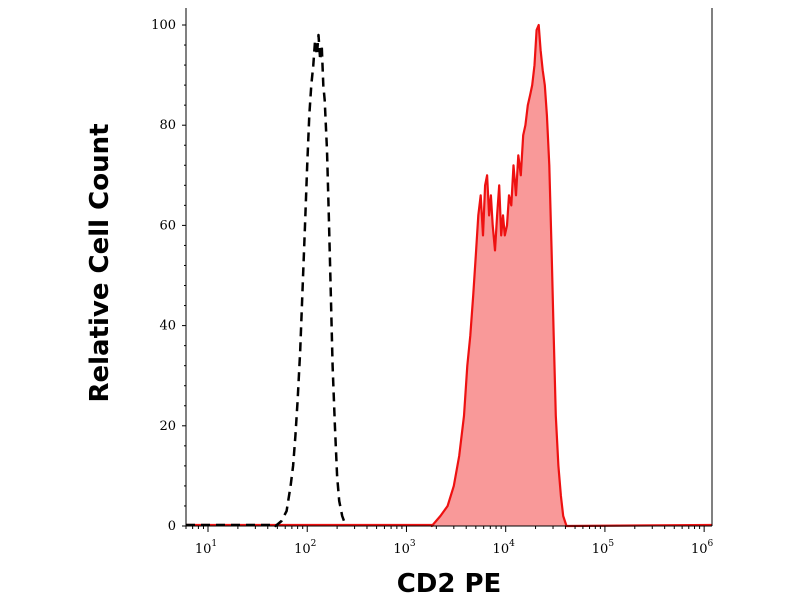 The width and height of the screenshot is (800, 600). I want to click on x-tick-label: 10⁴, so click(504, 548).